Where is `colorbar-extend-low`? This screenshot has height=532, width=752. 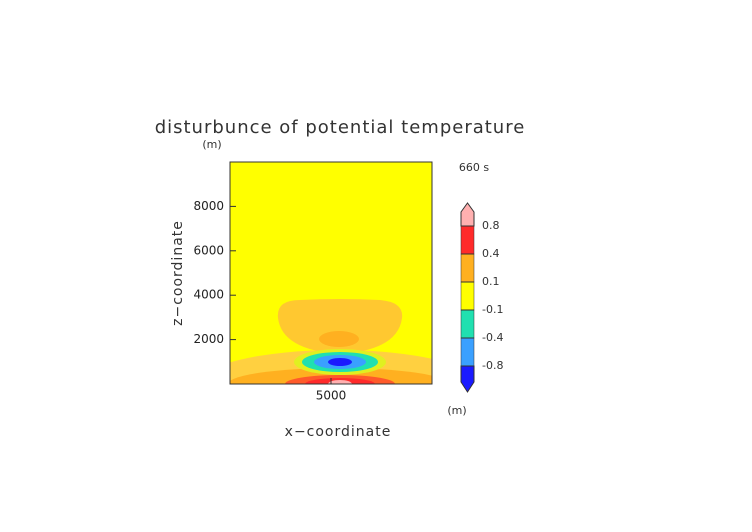 colorbar-extend-low is located at coordinates (467, 379).